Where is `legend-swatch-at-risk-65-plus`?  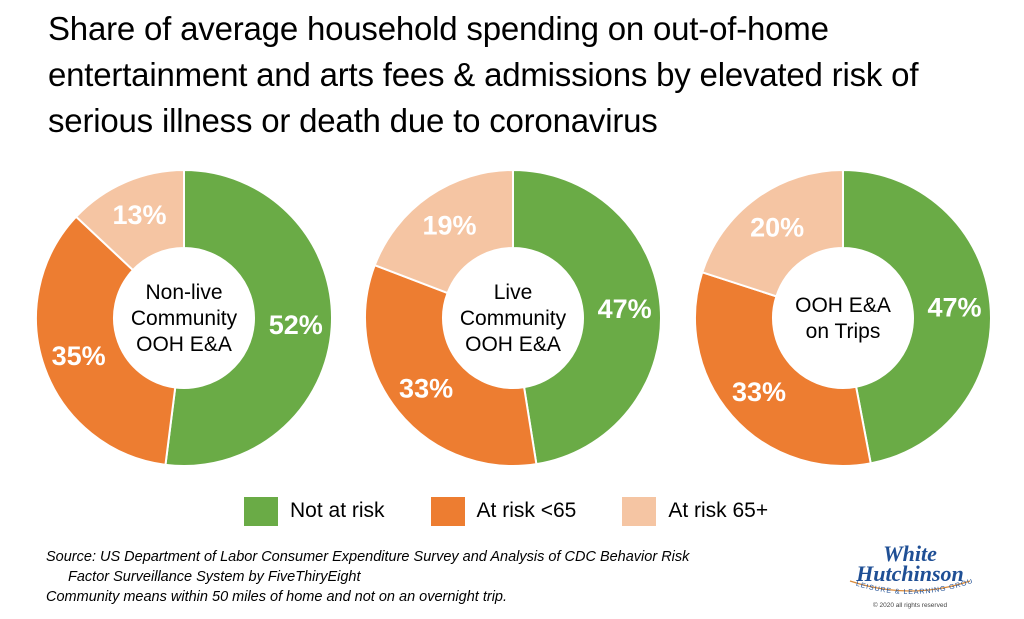 legend-swatch-at-risk-65-plus is located at coordinates (639, 511).